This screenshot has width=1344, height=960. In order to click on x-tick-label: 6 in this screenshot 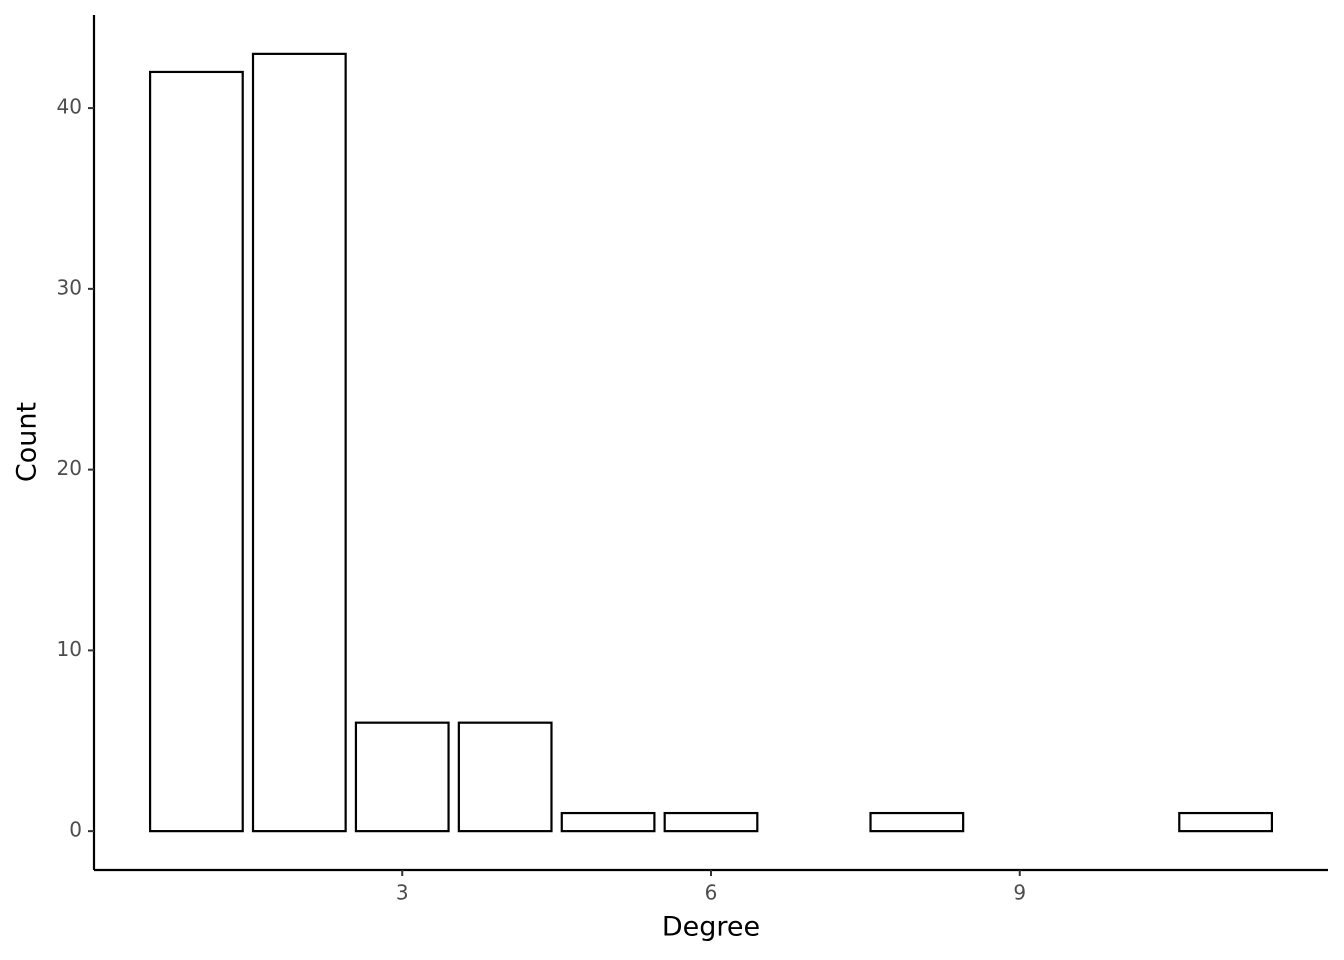, I will do `click(711, 893)`.